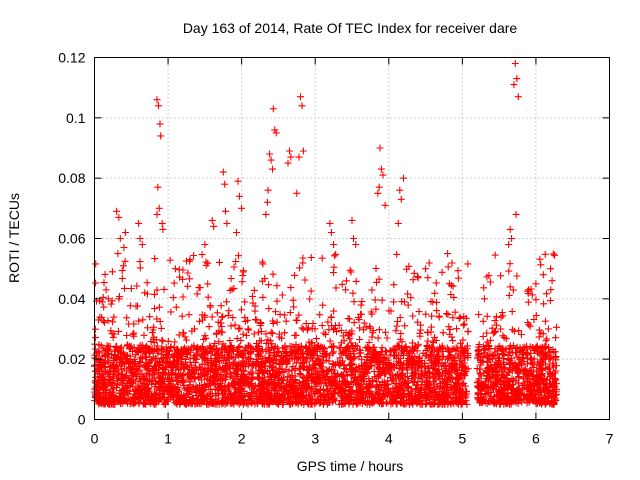 The image size is (640, 480). I want to click on y-tick-label: 0.02, so click(71, 359).